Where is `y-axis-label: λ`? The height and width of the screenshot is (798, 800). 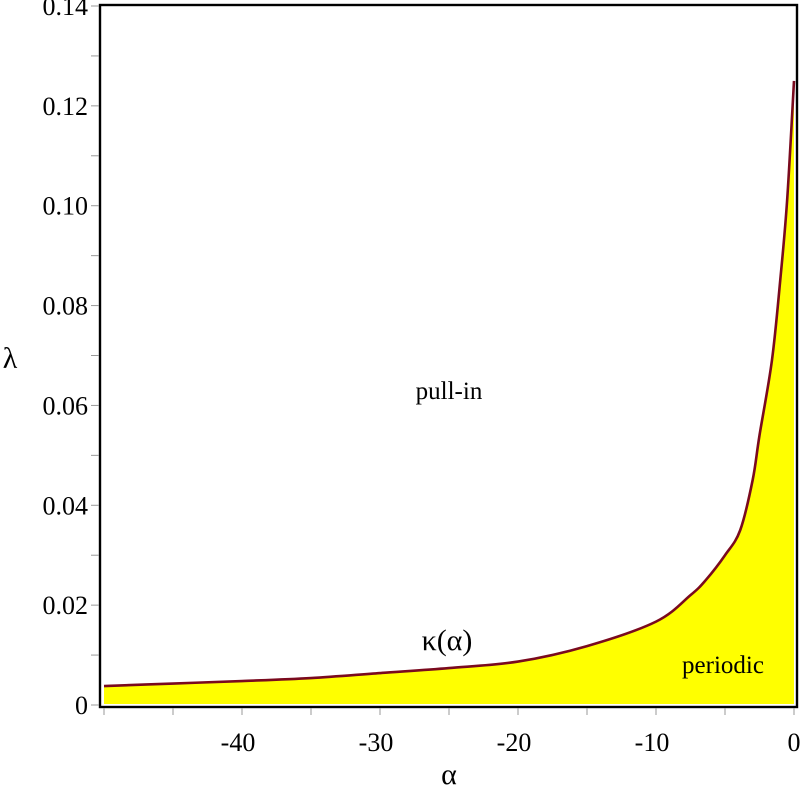 y-axis-label: λ is located at coordinates (10, 358).